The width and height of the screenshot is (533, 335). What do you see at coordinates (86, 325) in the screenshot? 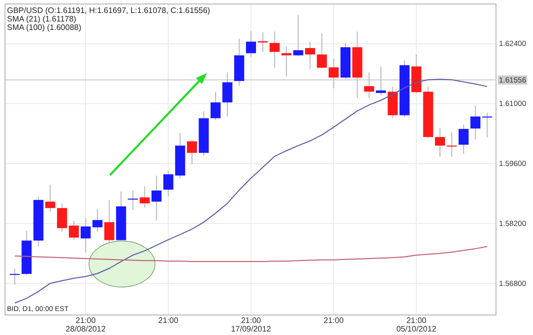
I see `x-tick-label: 21:00 28/08/2012` at bounding box center [86, 325].